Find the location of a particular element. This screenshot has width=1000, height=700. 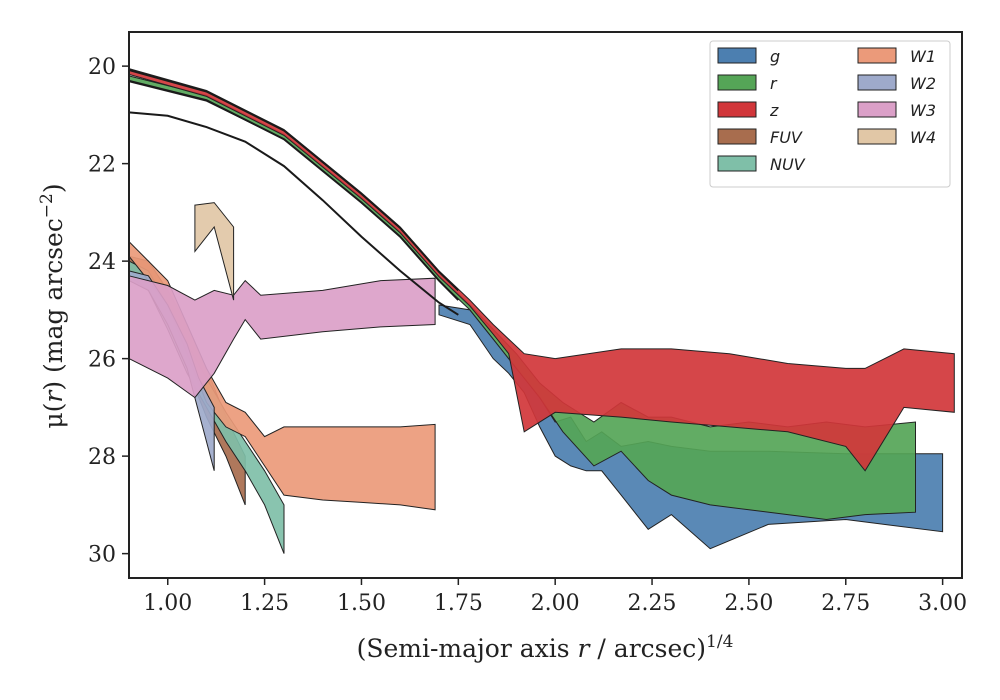

legend-label-w4: W4 is located at coordinates (923, 137).